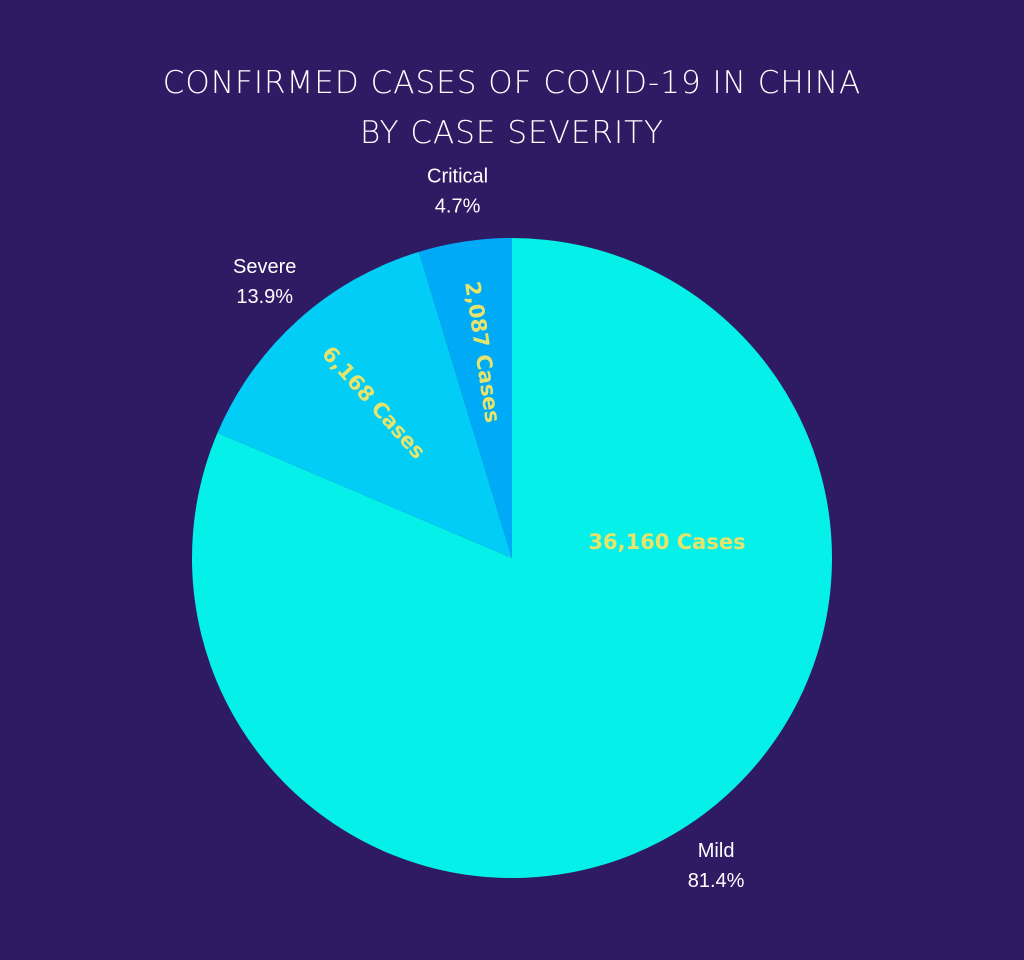 Image resolution: width=1024 pixels, height=960 pixels. What do you see at coordinates (264, 297) in the screenshot?
I see `slice-percent: 13.9%` at bounding box center [264, 297].